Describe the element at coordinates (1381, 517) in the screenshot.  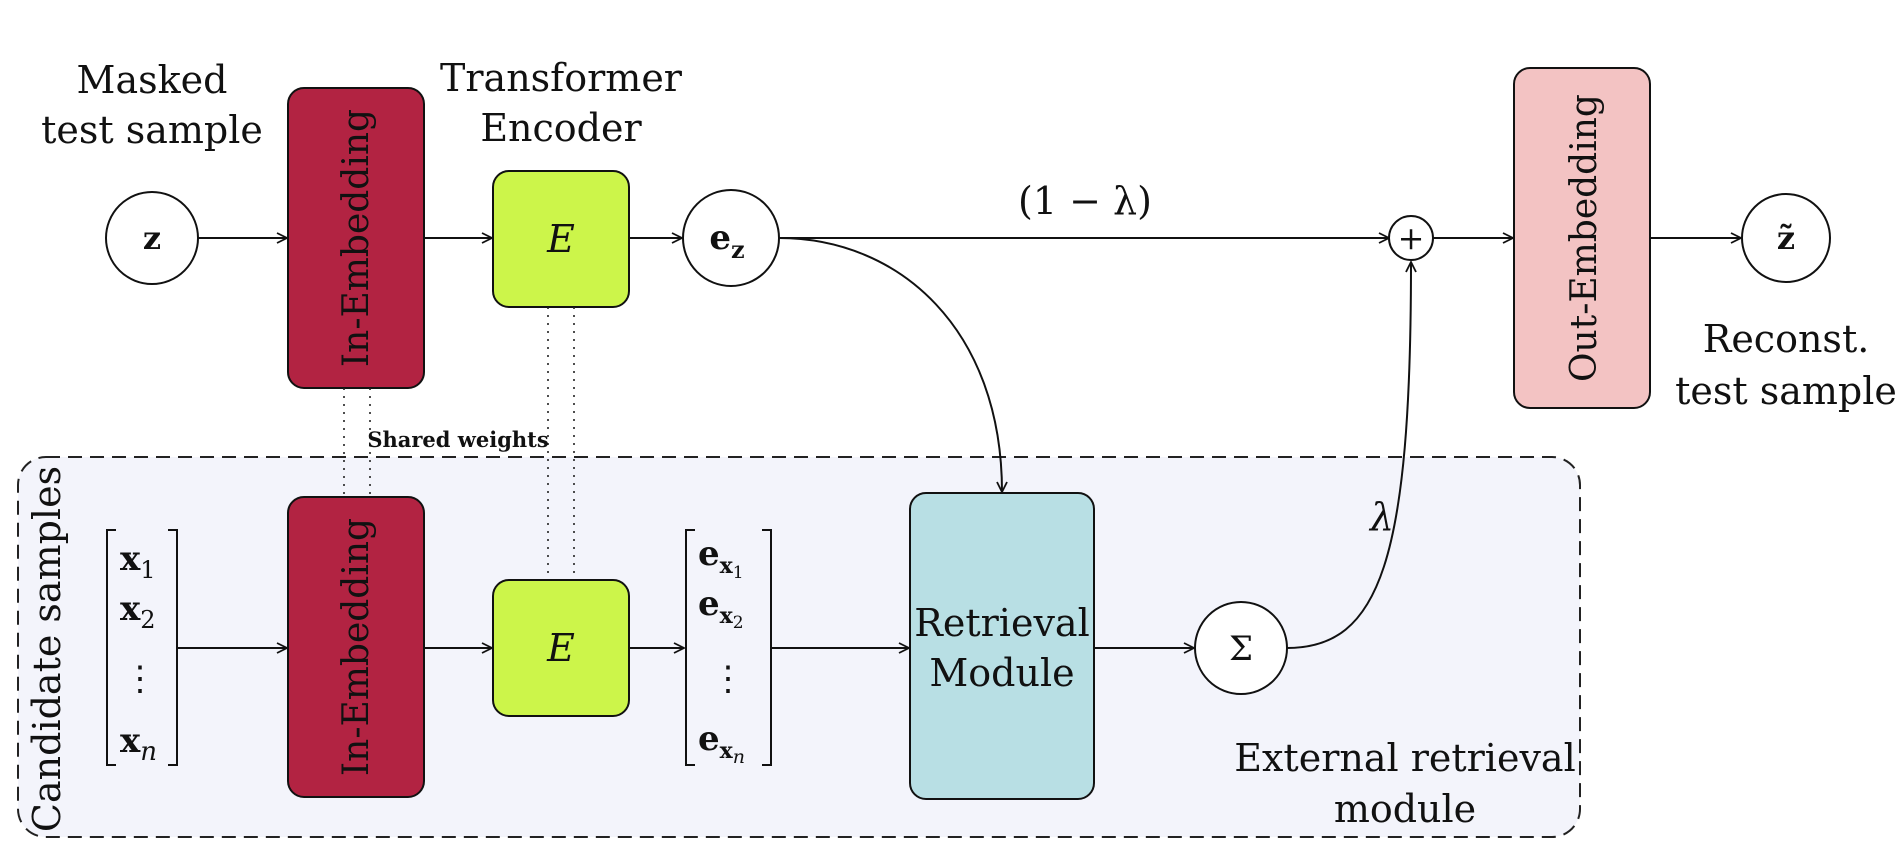
I see `lambda-label: λ` at that location.